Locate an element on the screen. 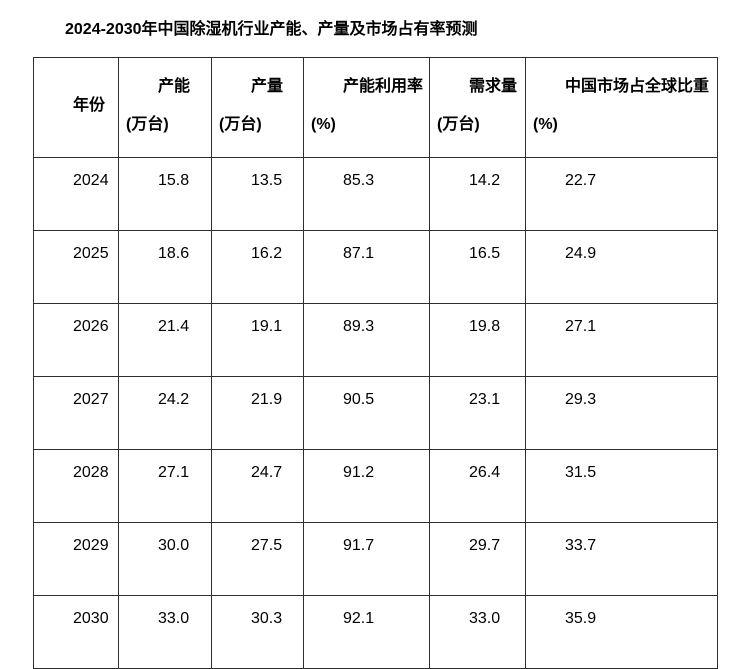  utilization-cell: 90.5 is located at coordinates (366, 413).